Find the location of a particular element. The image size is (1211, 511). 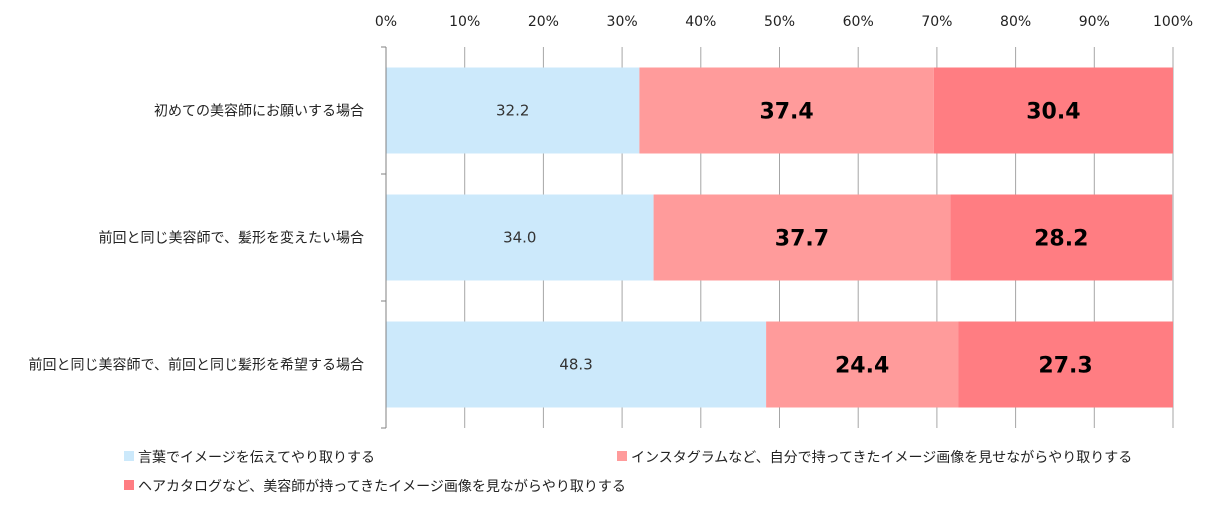

x-tick-label: 0% is located at coordinates (386, 22).